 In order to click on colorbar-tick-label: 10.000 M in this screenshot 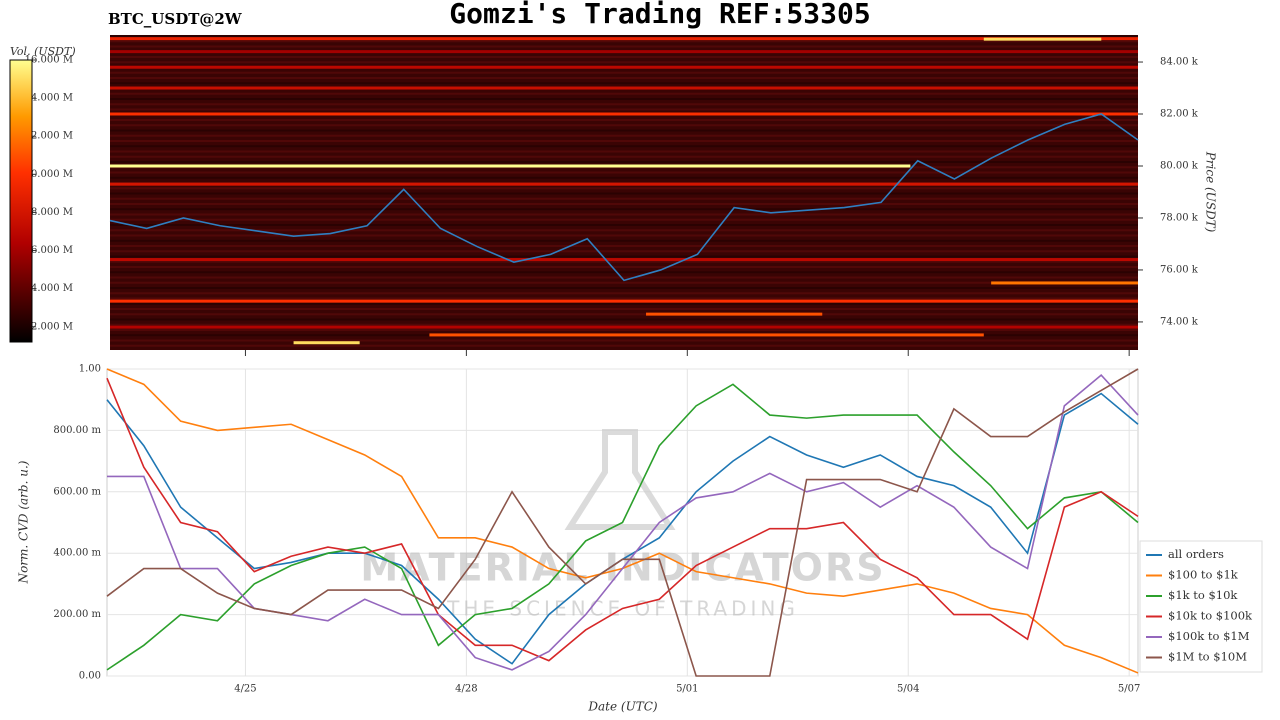, I will do `click(49, 174)`.